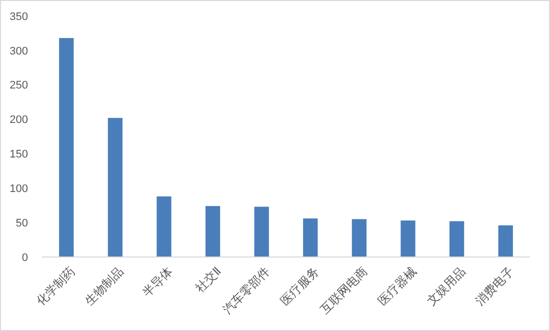 This screenshot has width=550, height=331. I want to click on y-tick-label: 100, so click(19, 188).